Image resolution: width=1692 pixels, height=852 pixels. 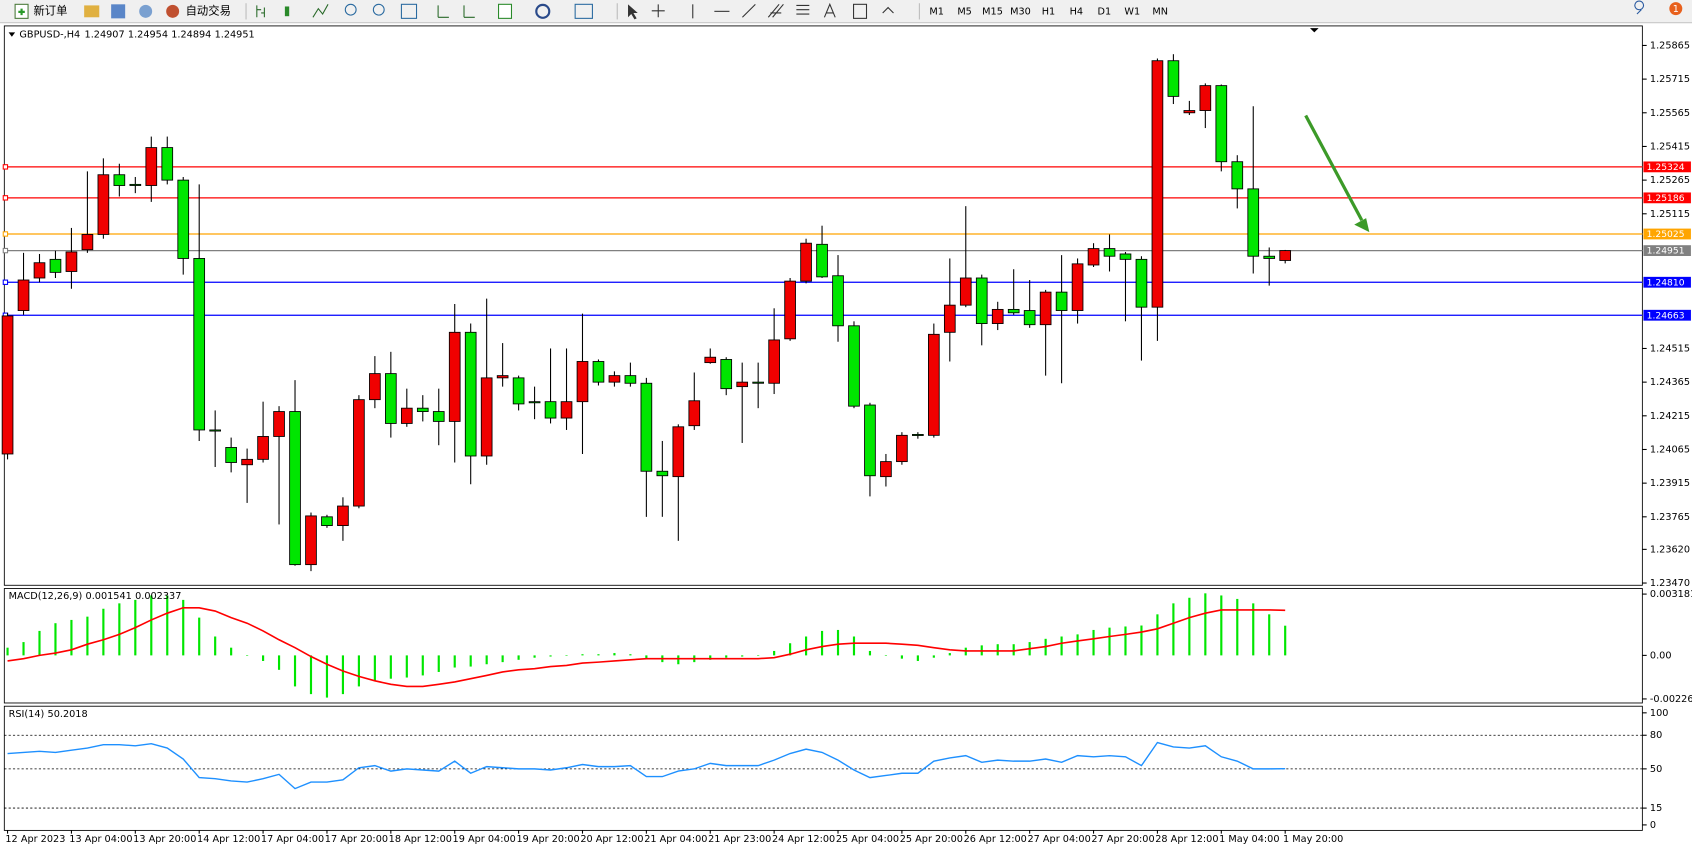 What do you see at coordinates (547, 839) in the screenshot?
I see `x-tick-label: 19 Apr 20:00` at bounding box center [547, 839].